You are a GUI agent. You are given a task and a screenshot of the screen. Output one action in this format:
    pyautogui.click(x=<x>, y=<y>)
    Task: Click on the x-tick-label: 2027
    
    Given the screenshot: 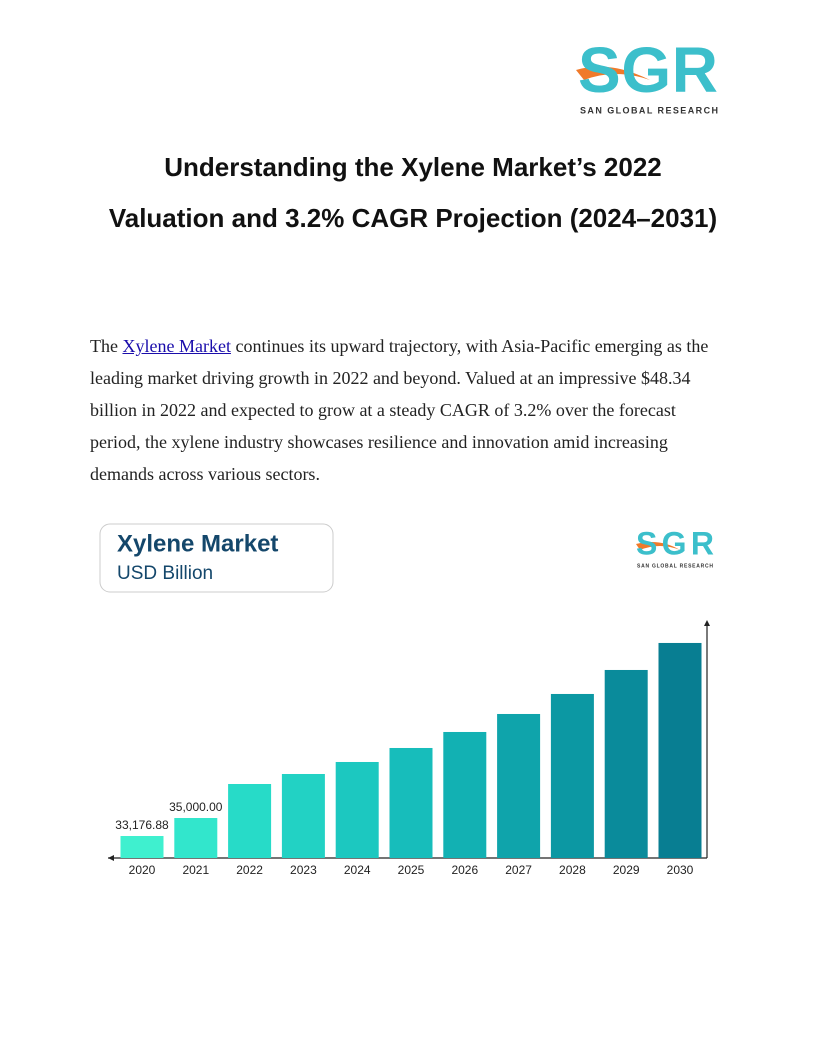 What is the action you would take?
    pyautogui.click(x=518, y=870)
    